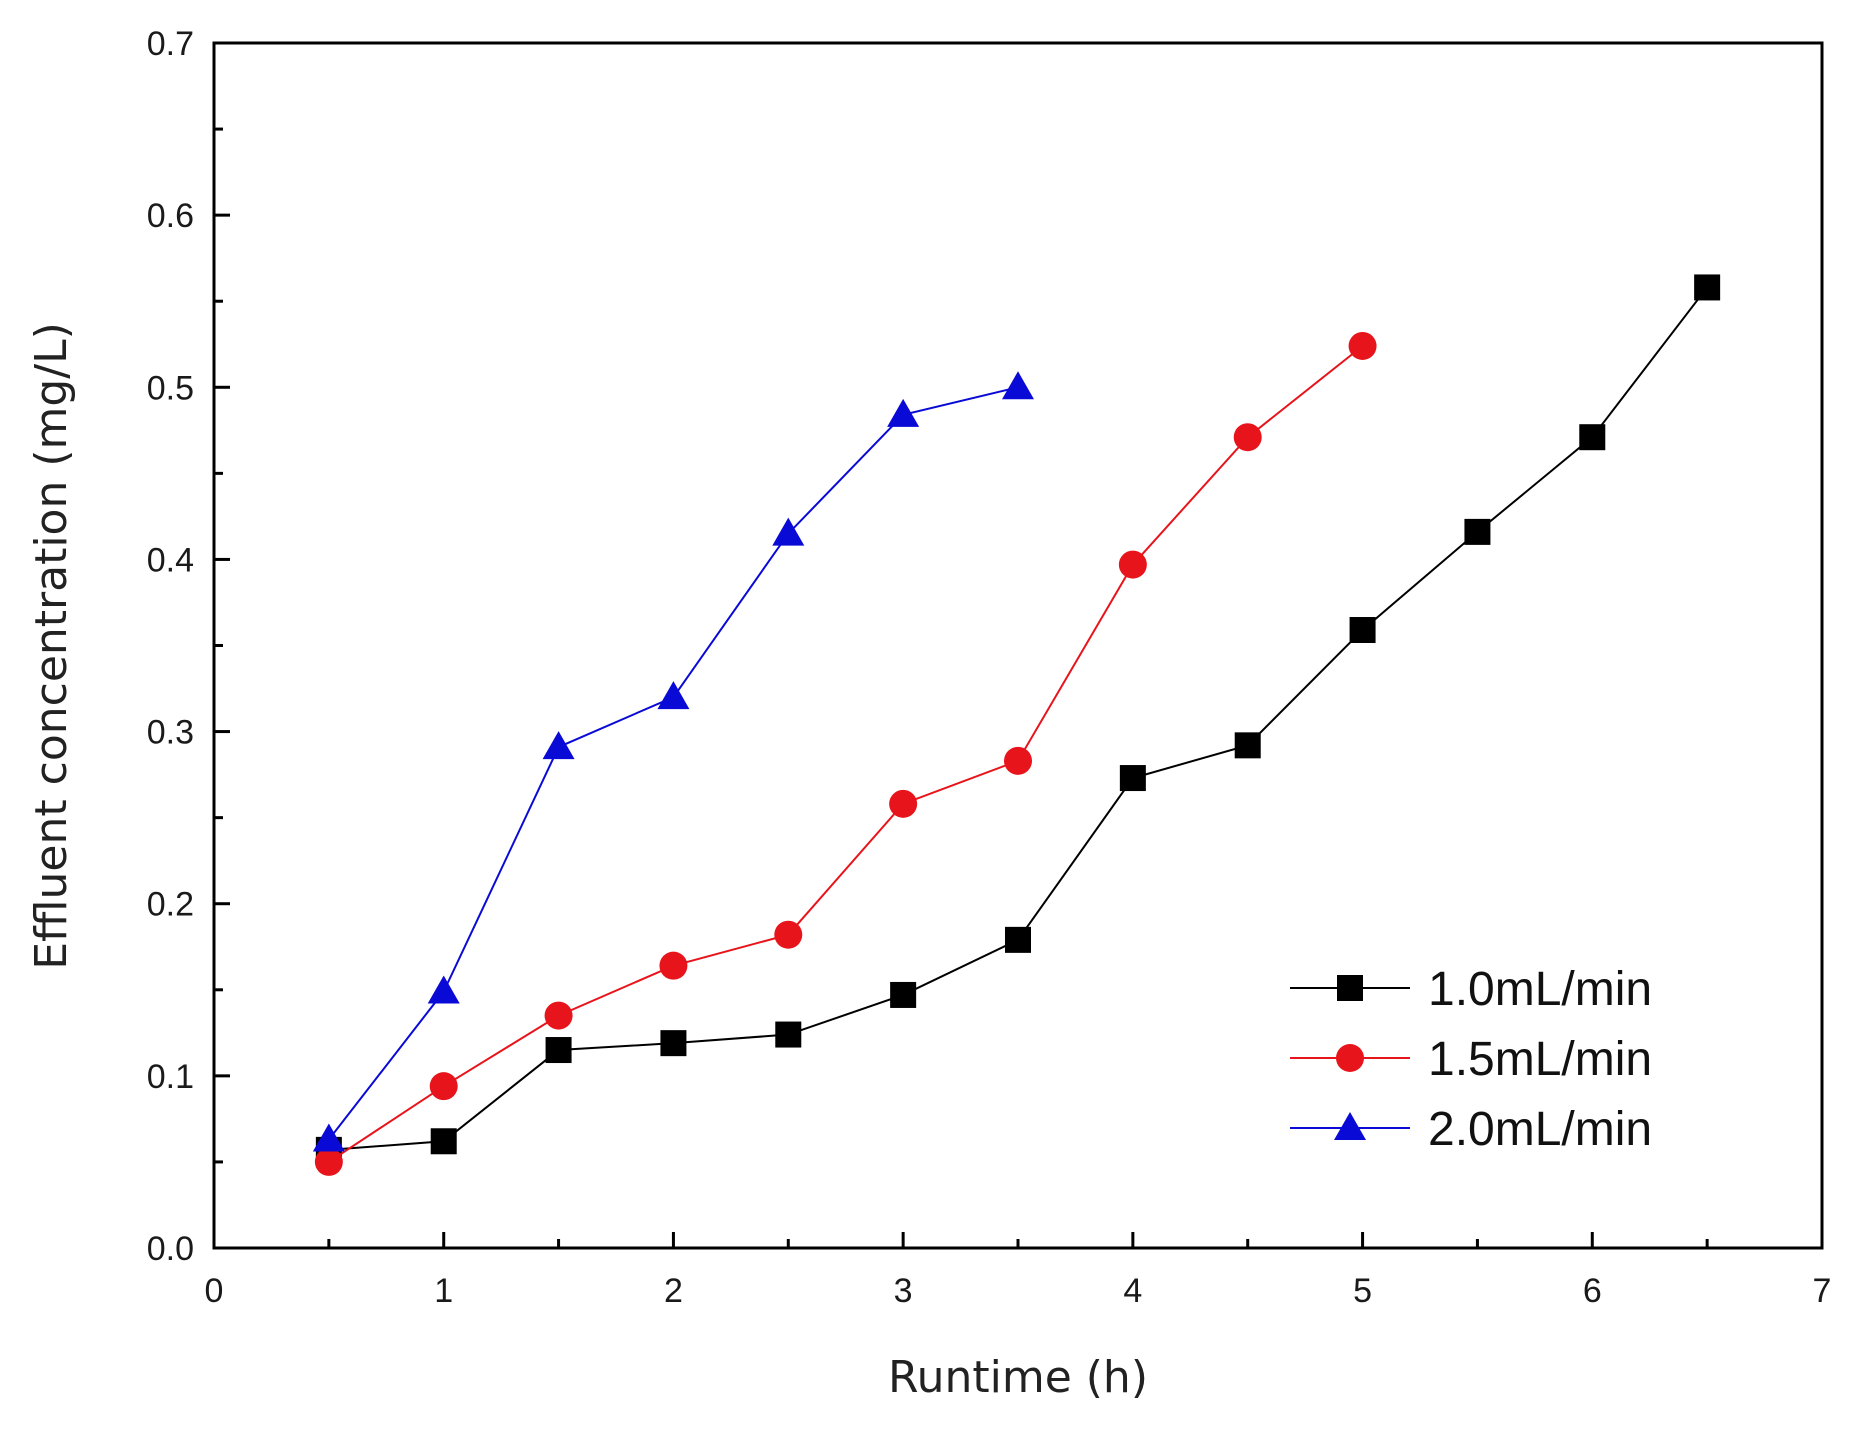 Image resolution: width=1852 pixels, height=1429 pixels. I want to click on x-tick-label: 3, so click(903, 1291).